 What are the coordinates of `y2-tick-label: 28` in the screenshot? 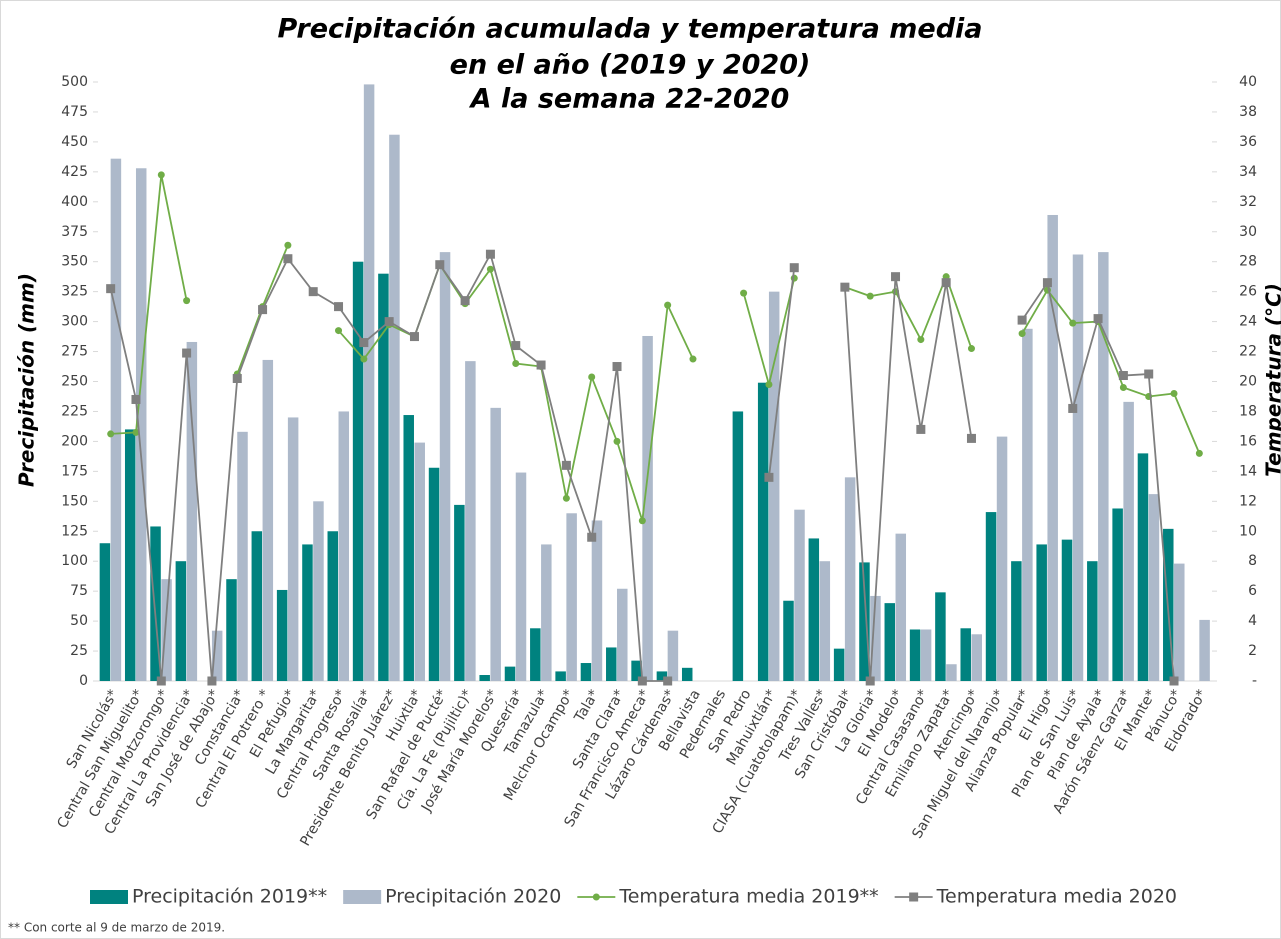 It's located at (1248, 262).